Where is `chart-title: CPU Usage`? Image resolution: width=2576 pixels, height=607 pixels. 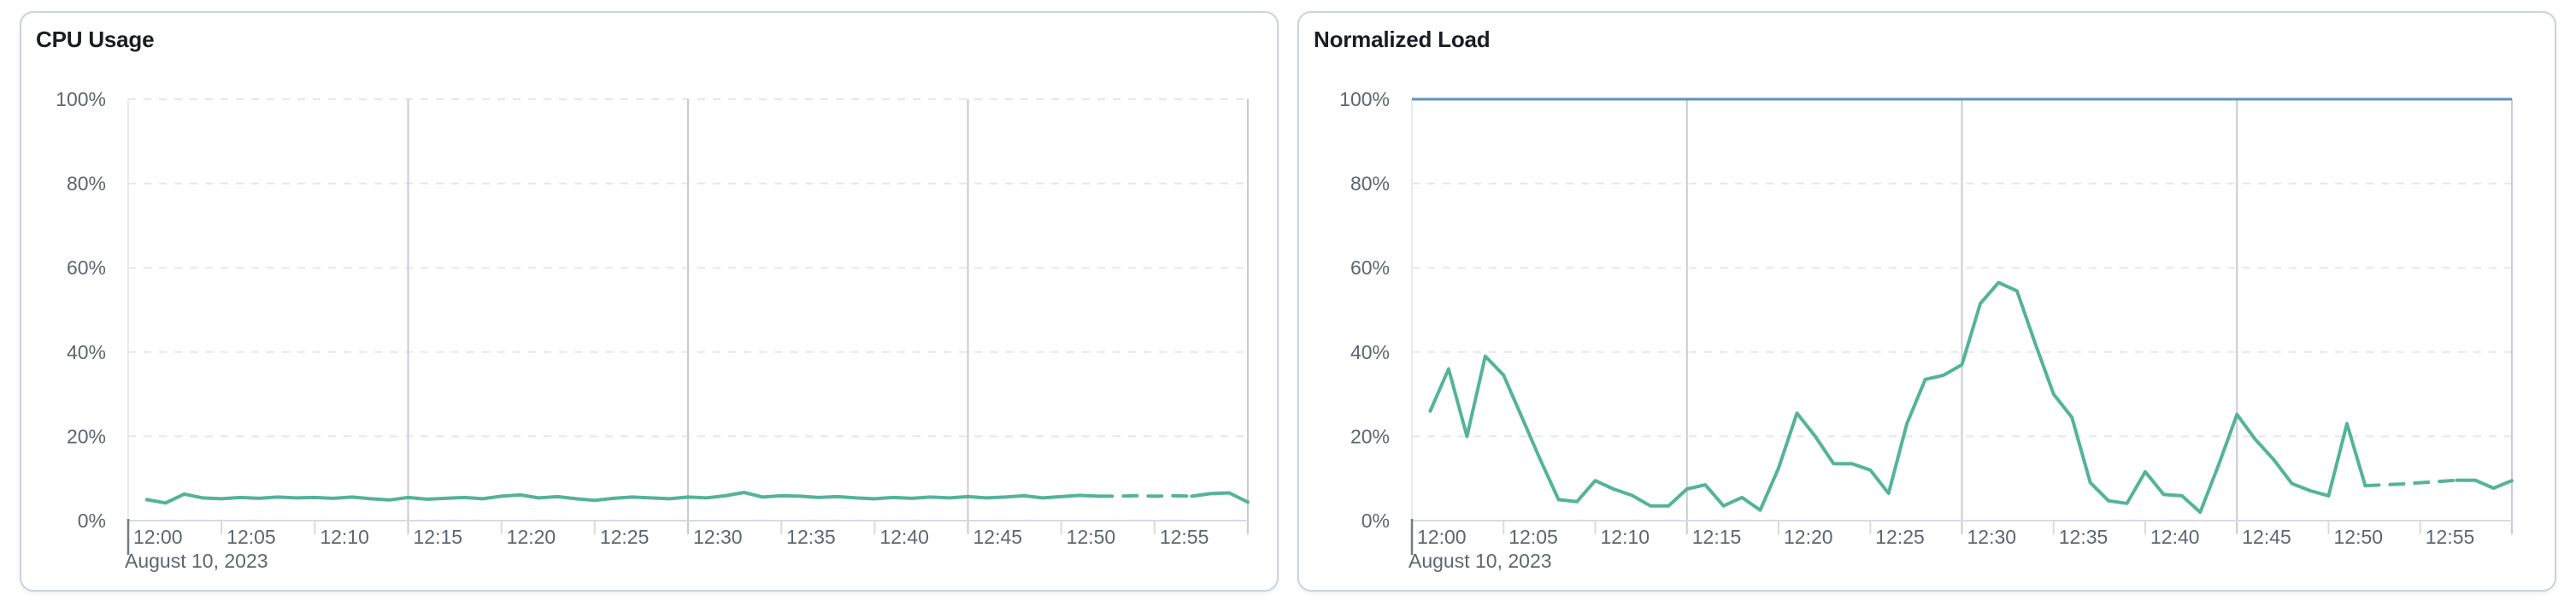 chart-title: CPU Usage is located at coordinates (95, 39).